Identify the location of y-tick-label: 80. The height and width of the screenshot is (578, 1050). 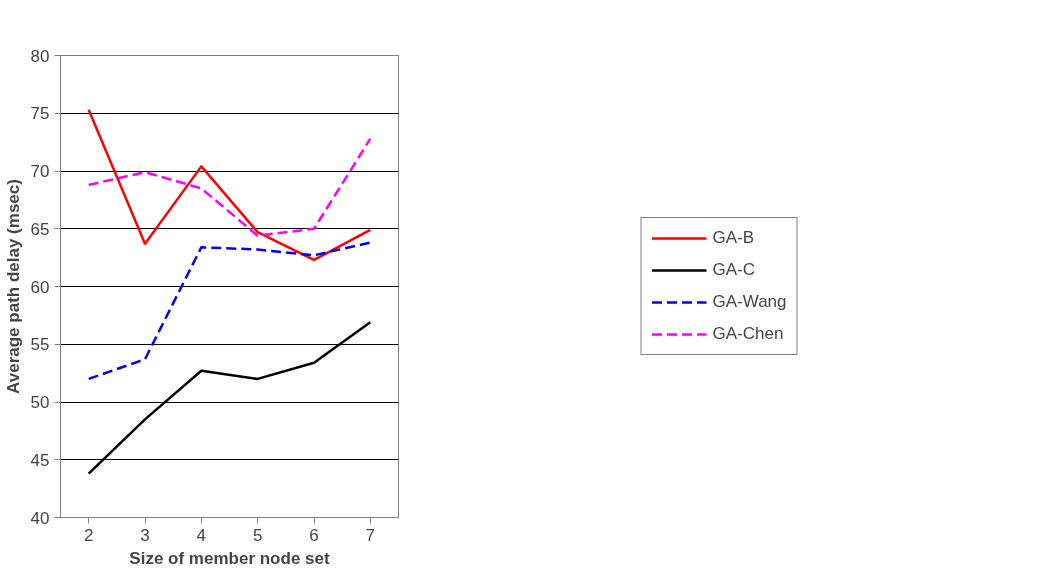
(40, 56).